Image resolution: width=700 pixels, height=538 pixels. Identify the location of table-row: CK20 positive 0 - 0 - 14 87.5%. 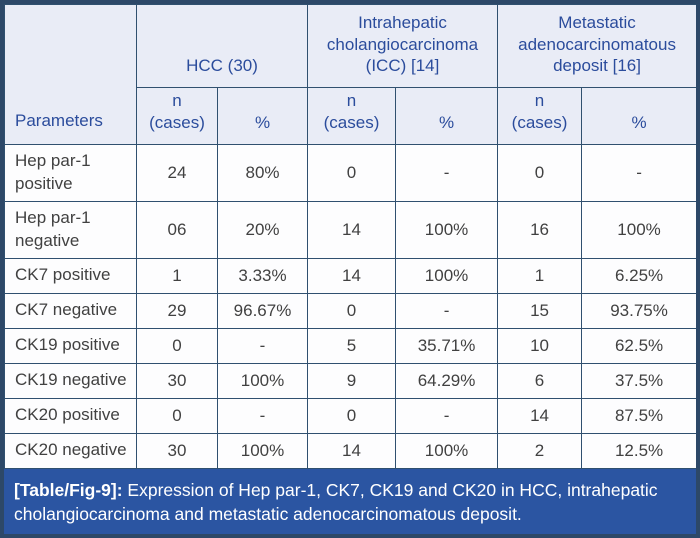
(350, 415).